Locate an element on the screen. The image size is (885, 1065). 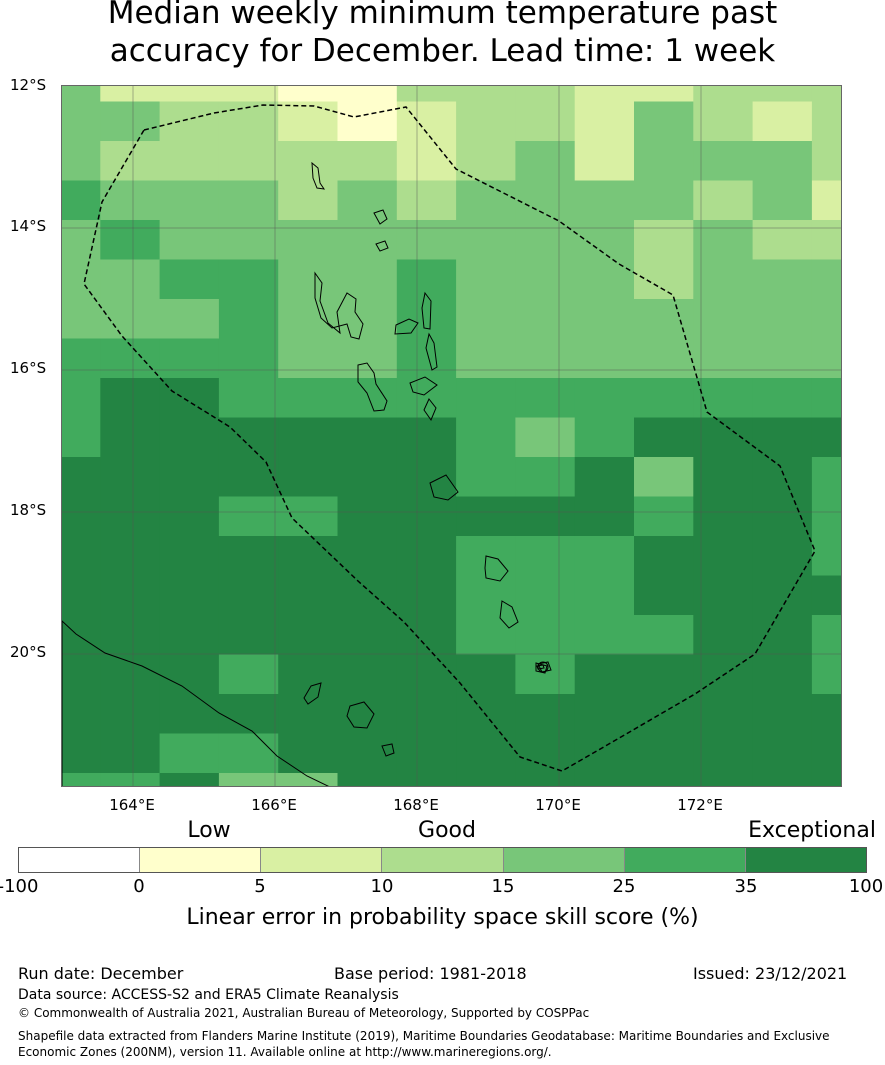
colorbar-tick: 10 is located at coordinates (382, 886).